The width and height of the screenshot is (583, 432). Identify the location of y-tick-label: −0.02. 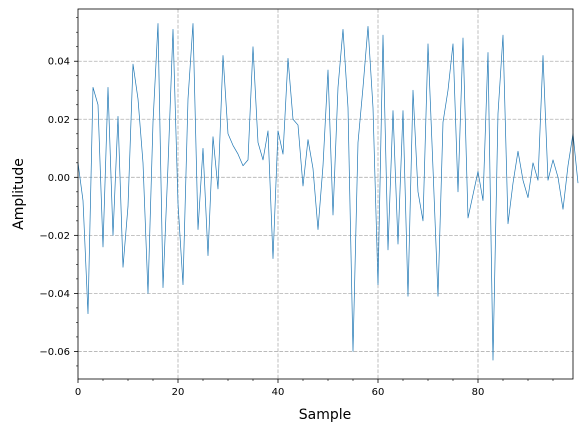
(54, 236).